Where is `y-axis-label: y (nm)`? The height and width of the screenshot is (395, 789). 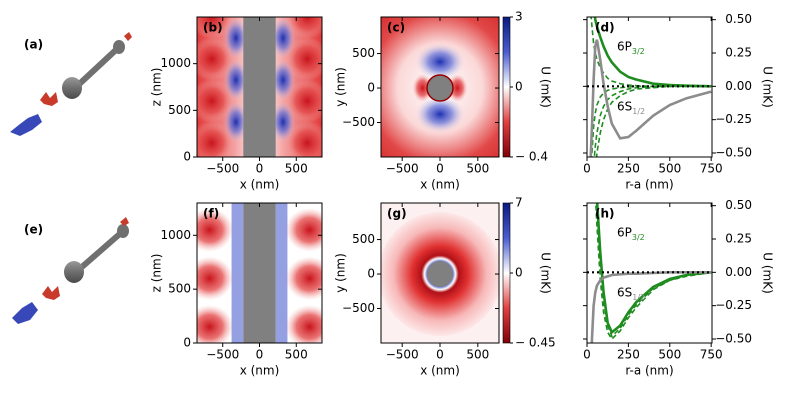 y-axis-label: y (nm) is located at coordinates (341, 273).